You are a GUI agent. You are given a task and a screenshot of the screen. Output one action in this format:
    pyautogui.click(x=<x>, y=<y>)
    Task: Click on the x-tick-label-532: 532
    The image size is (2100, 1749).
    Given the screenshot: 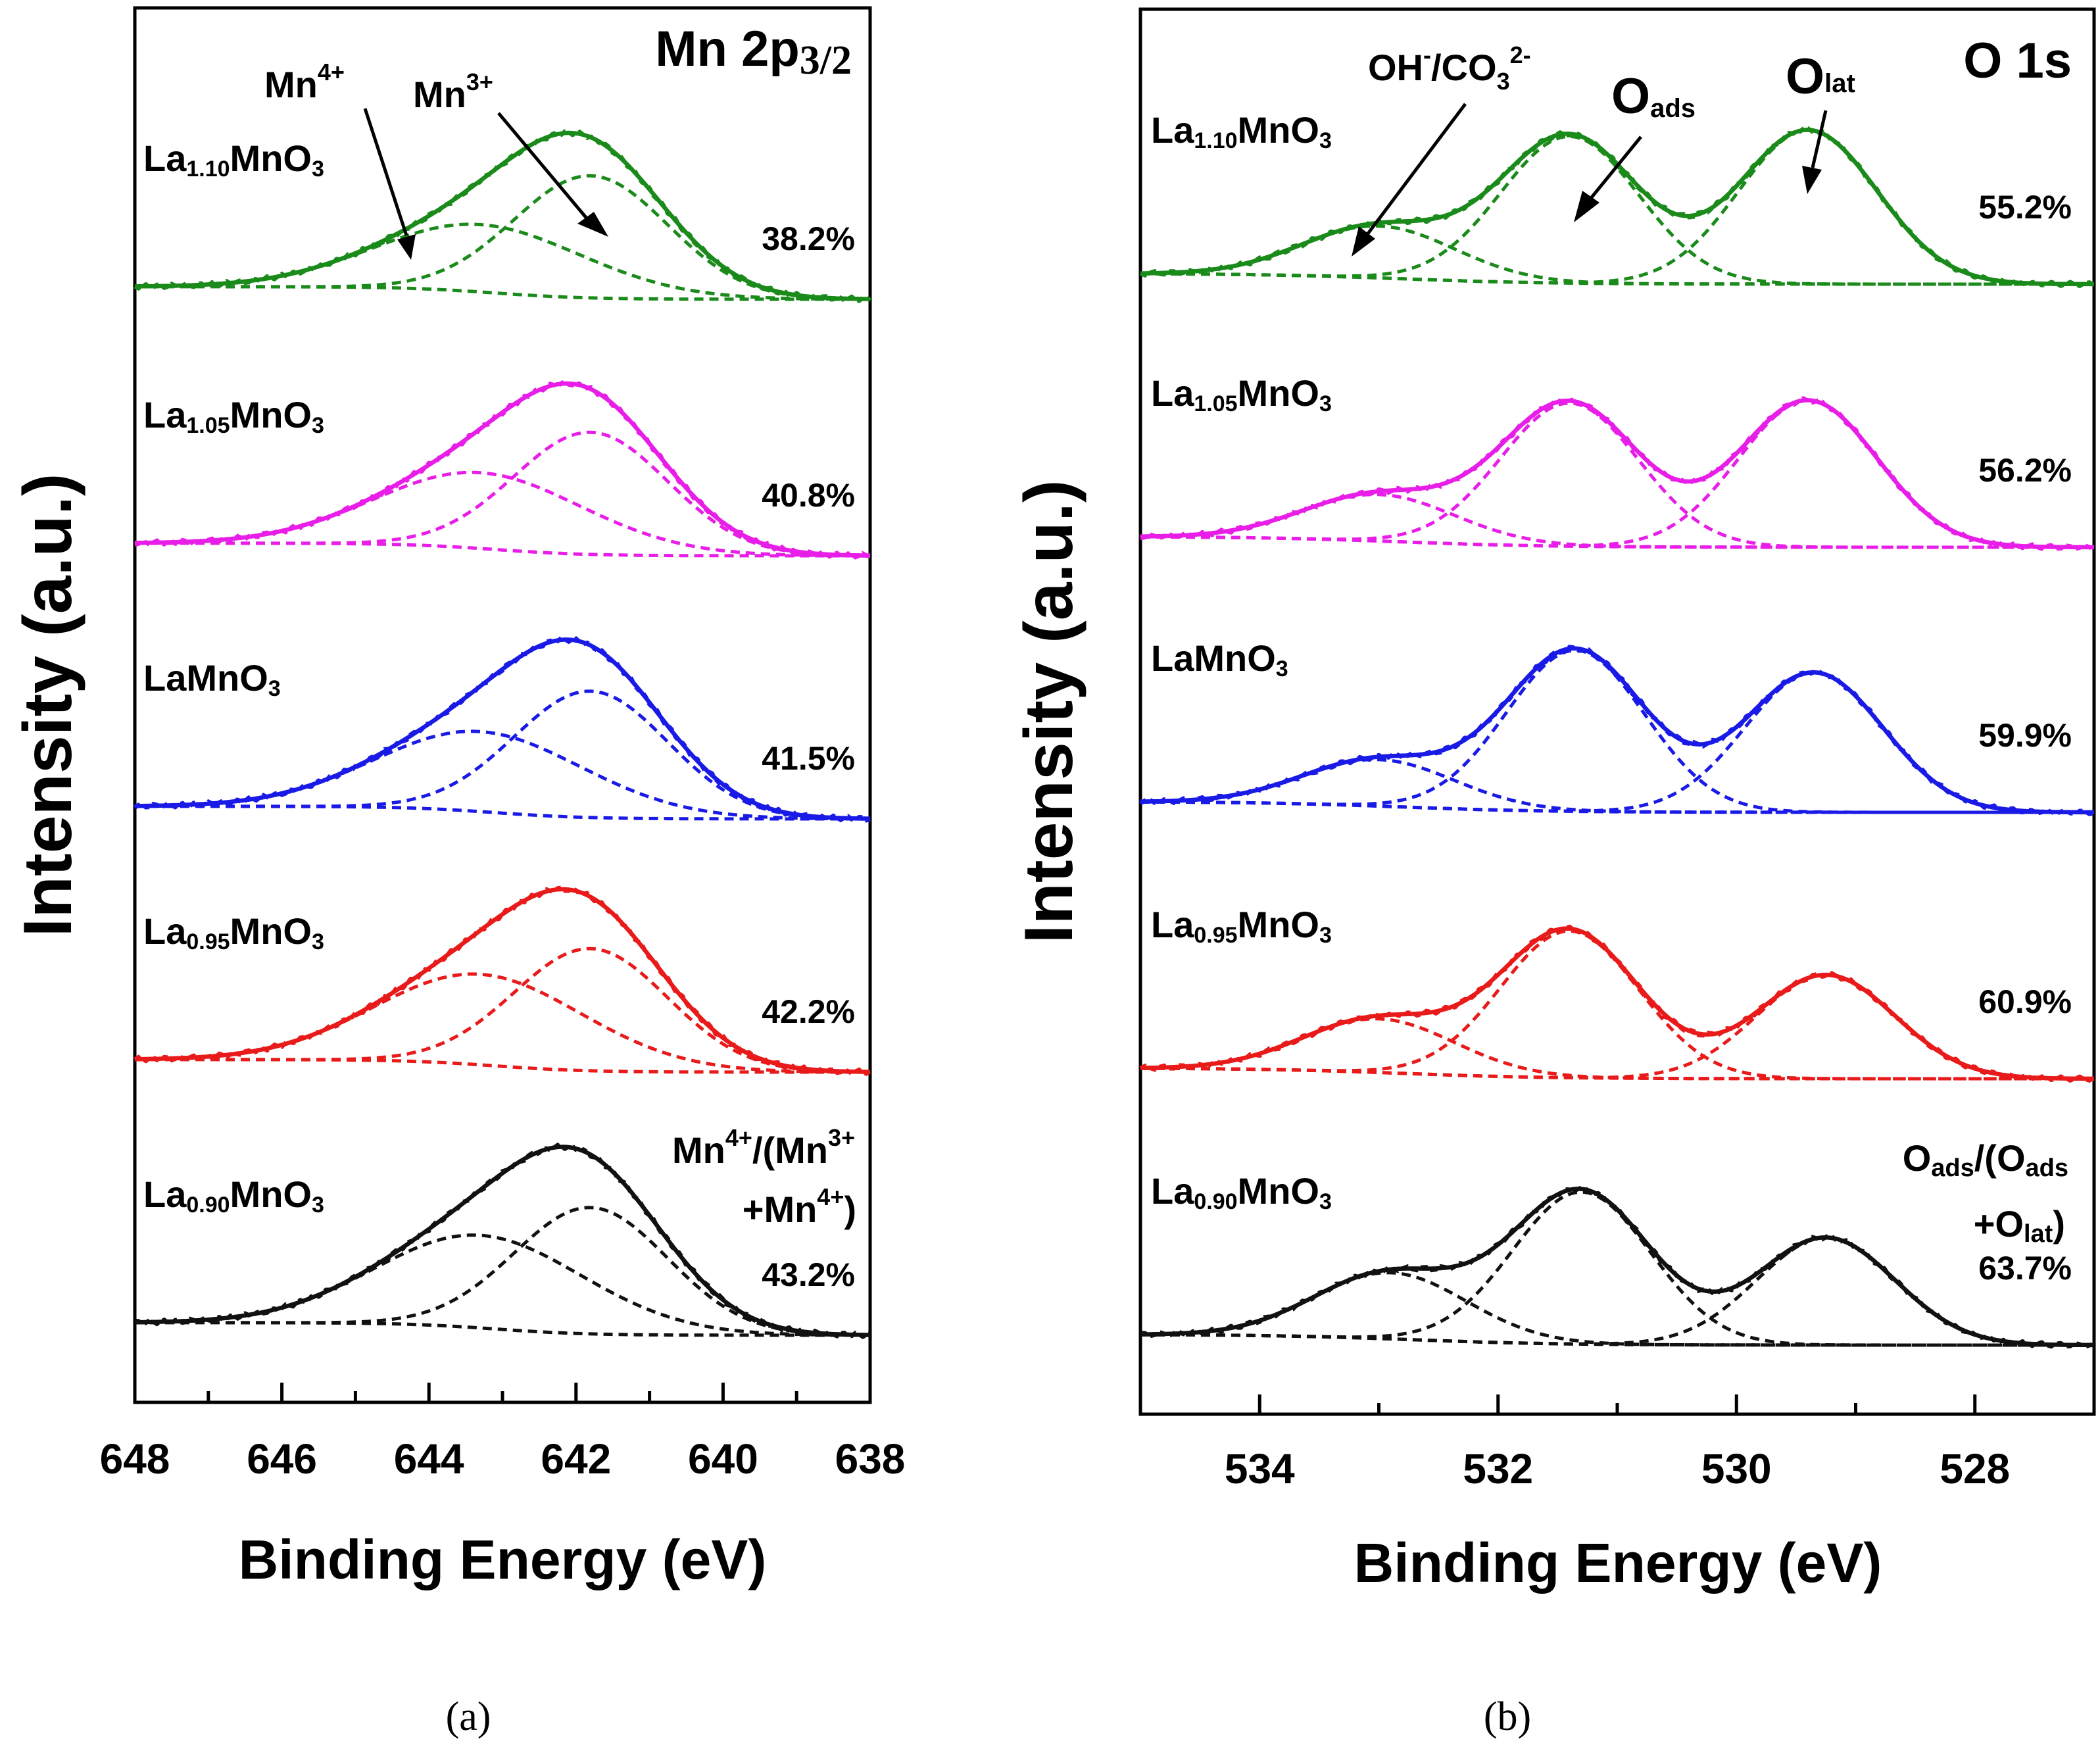 What is the action you would take?
    pyautogui.click(x=1498, y=1468)
    